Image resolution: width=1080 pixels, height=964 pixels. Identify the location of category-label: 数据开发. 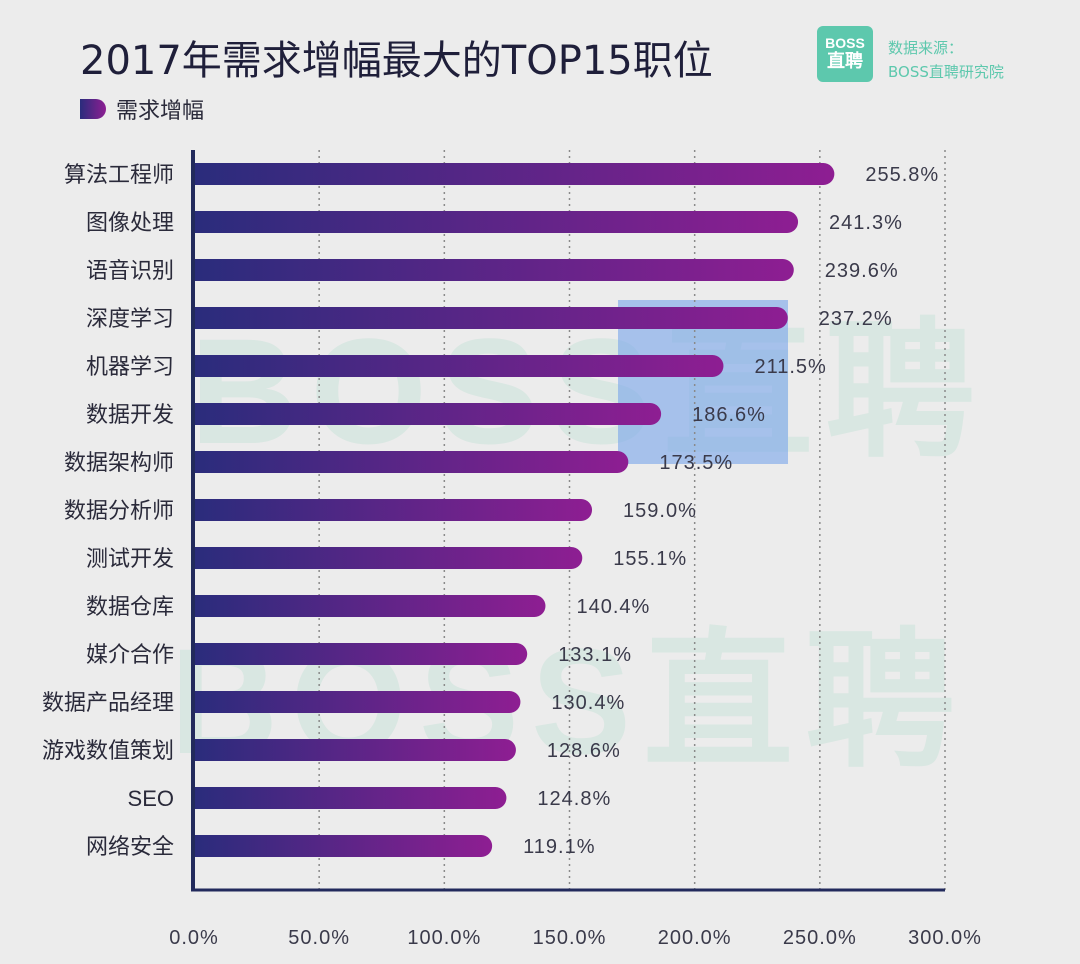
(130, 414).